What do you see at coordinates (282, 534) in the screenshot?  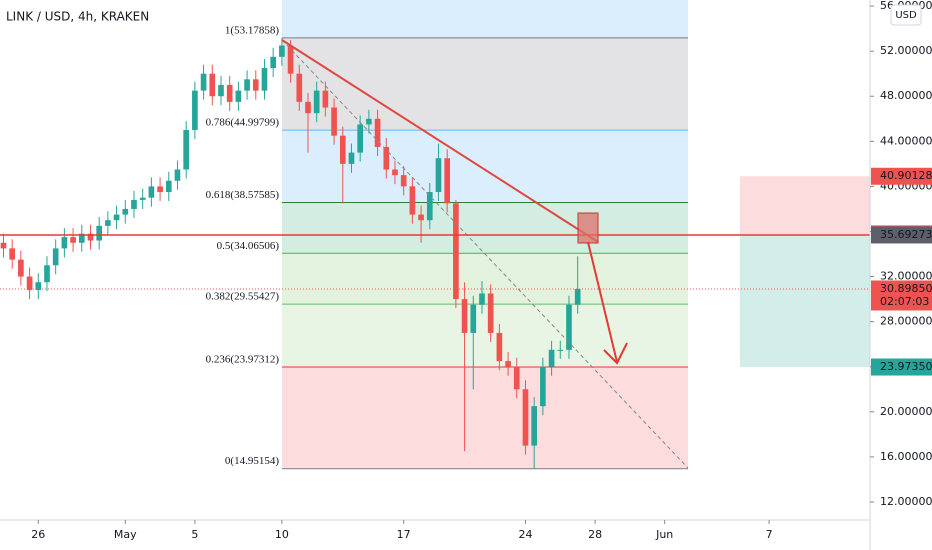 I see `x-tick-label: 10` at bounding box center [282, 534].